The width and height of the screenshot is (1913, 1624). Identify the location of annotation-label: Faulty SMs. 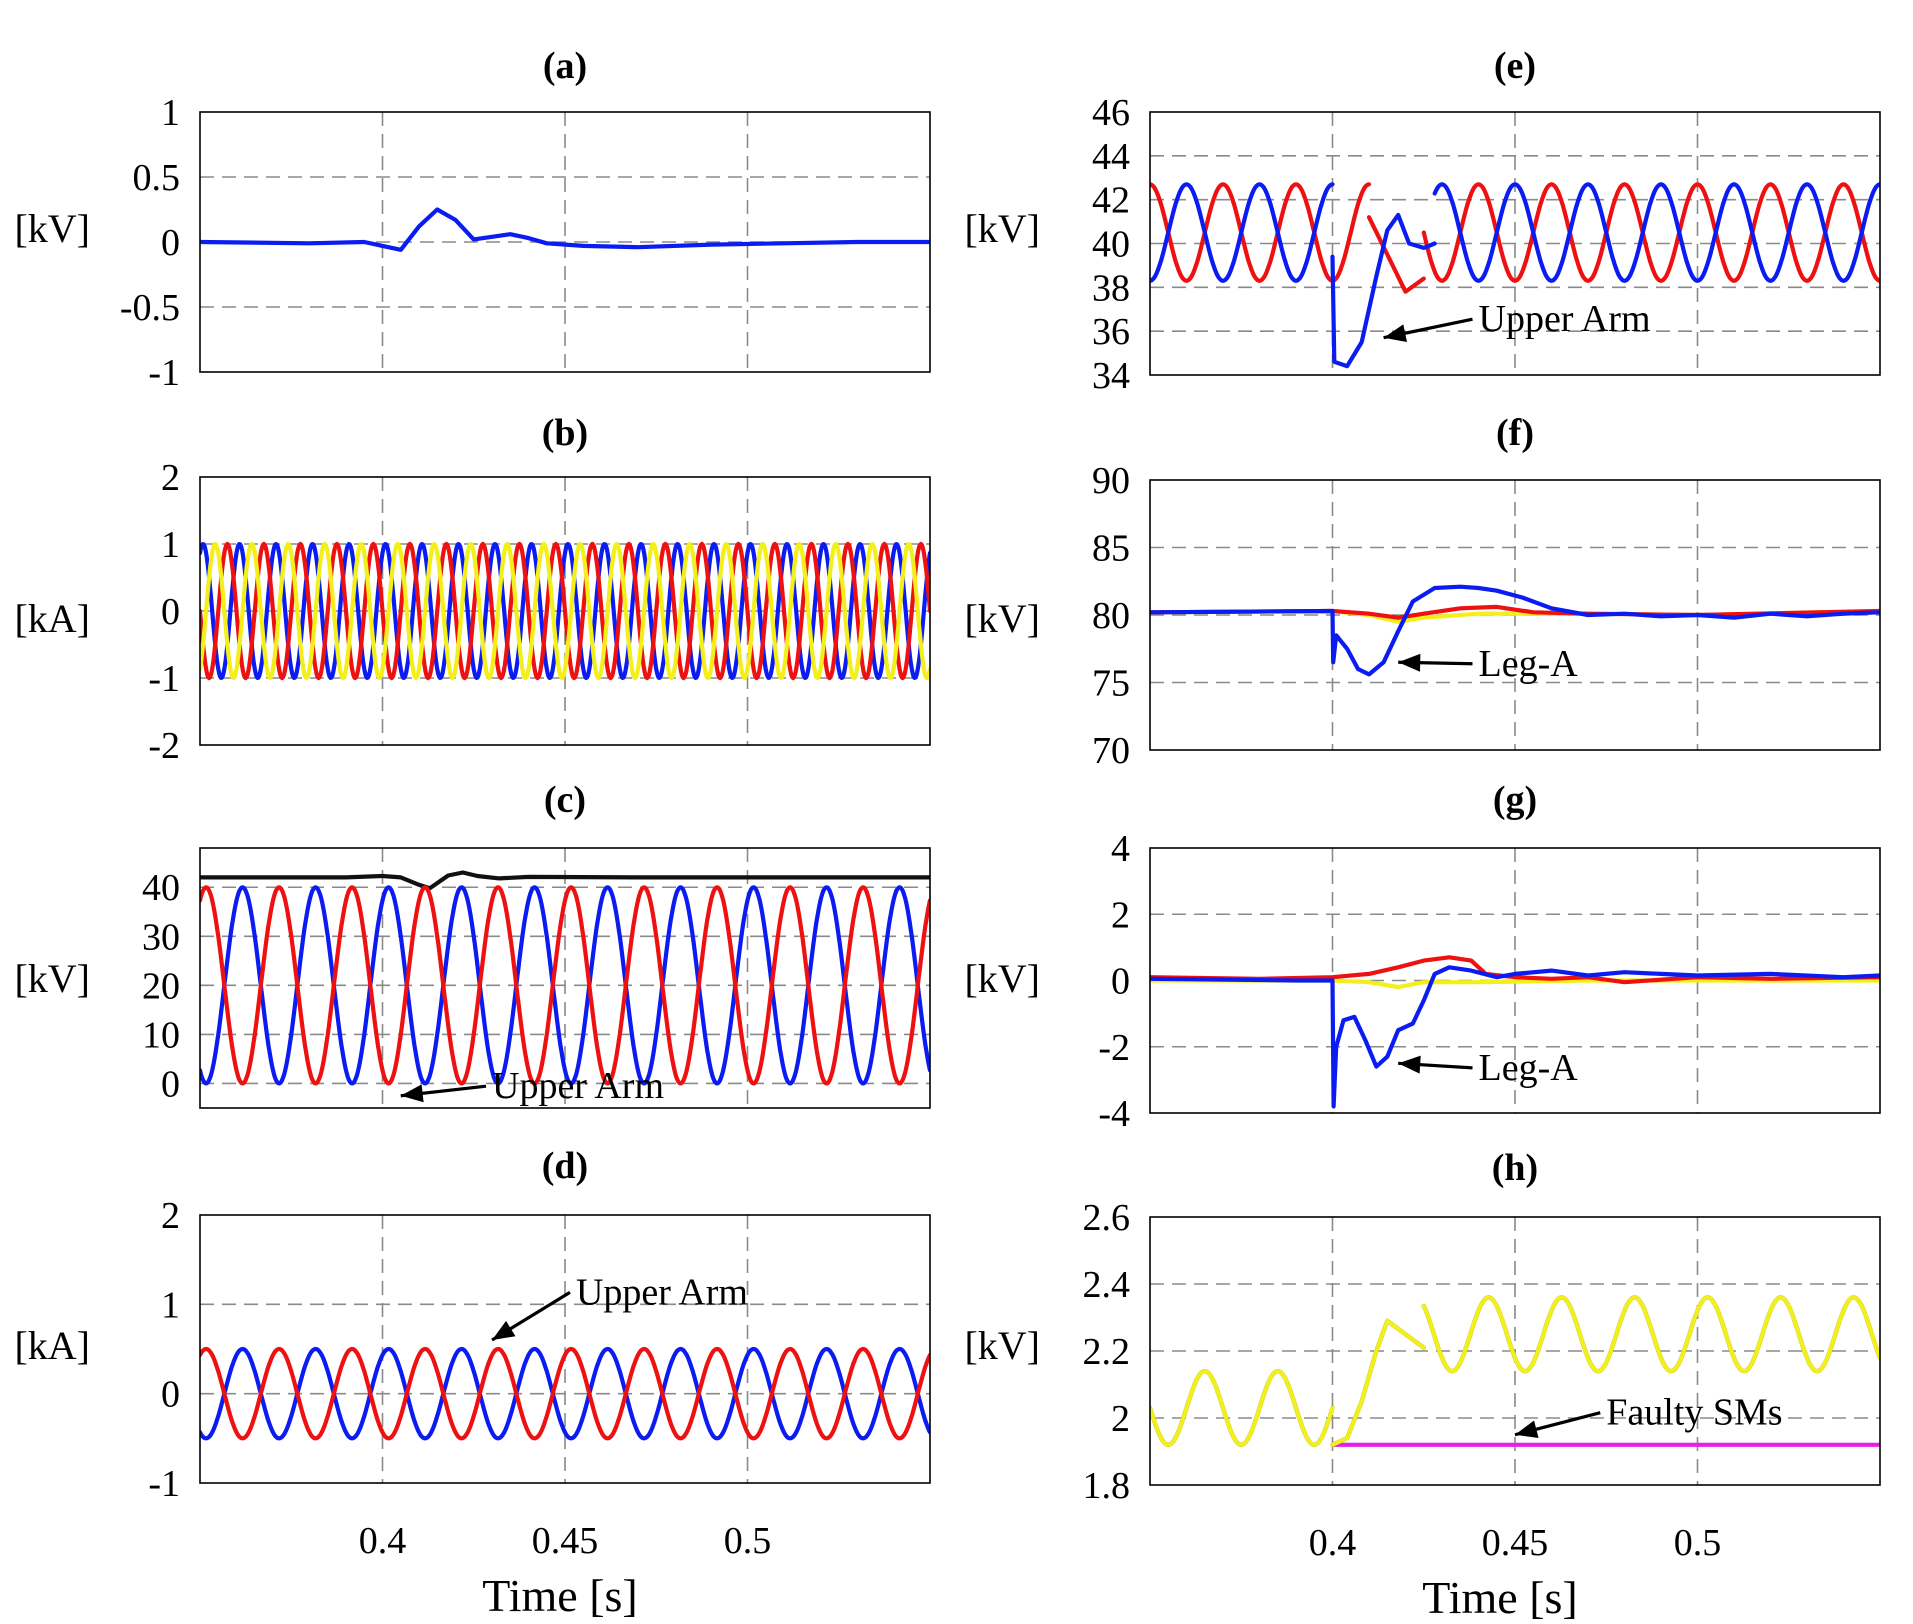
(1694, 1413).